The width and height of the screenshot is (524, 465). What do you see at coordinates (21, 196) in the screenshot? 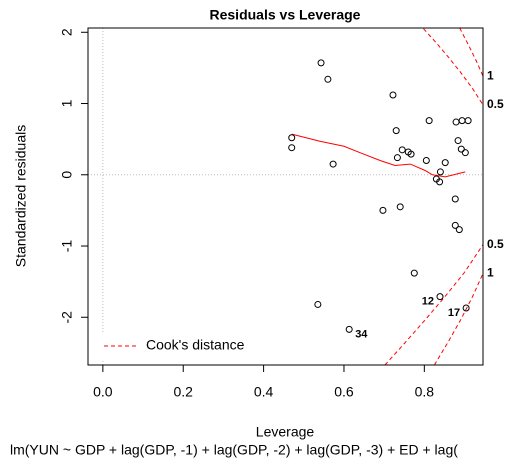
I see `y-axis-label: Standardized residuals` at bounding box center [21, 196].